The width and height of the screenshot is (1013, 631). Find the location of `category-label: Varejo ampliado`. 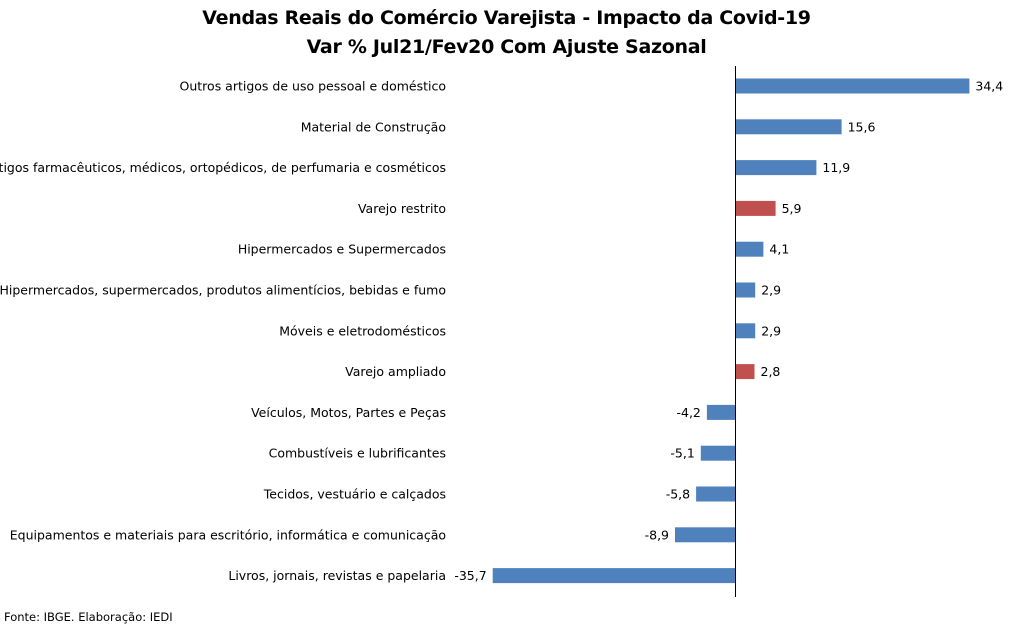

category-label: Varejo ampliado is located at coordinates (395, 371).